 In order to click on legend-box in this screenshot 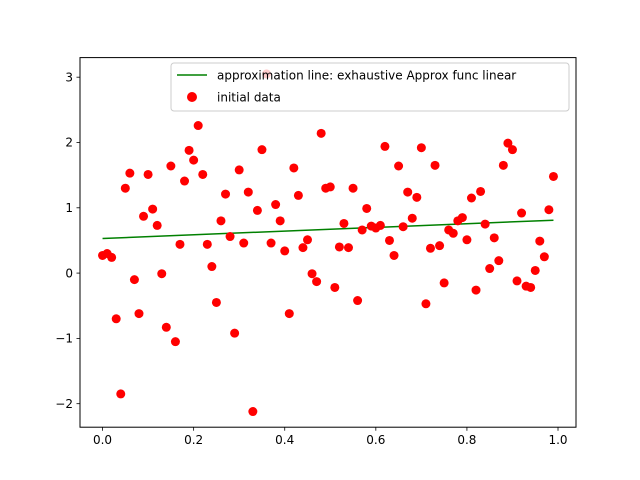, I will do `click(370, 87)`.